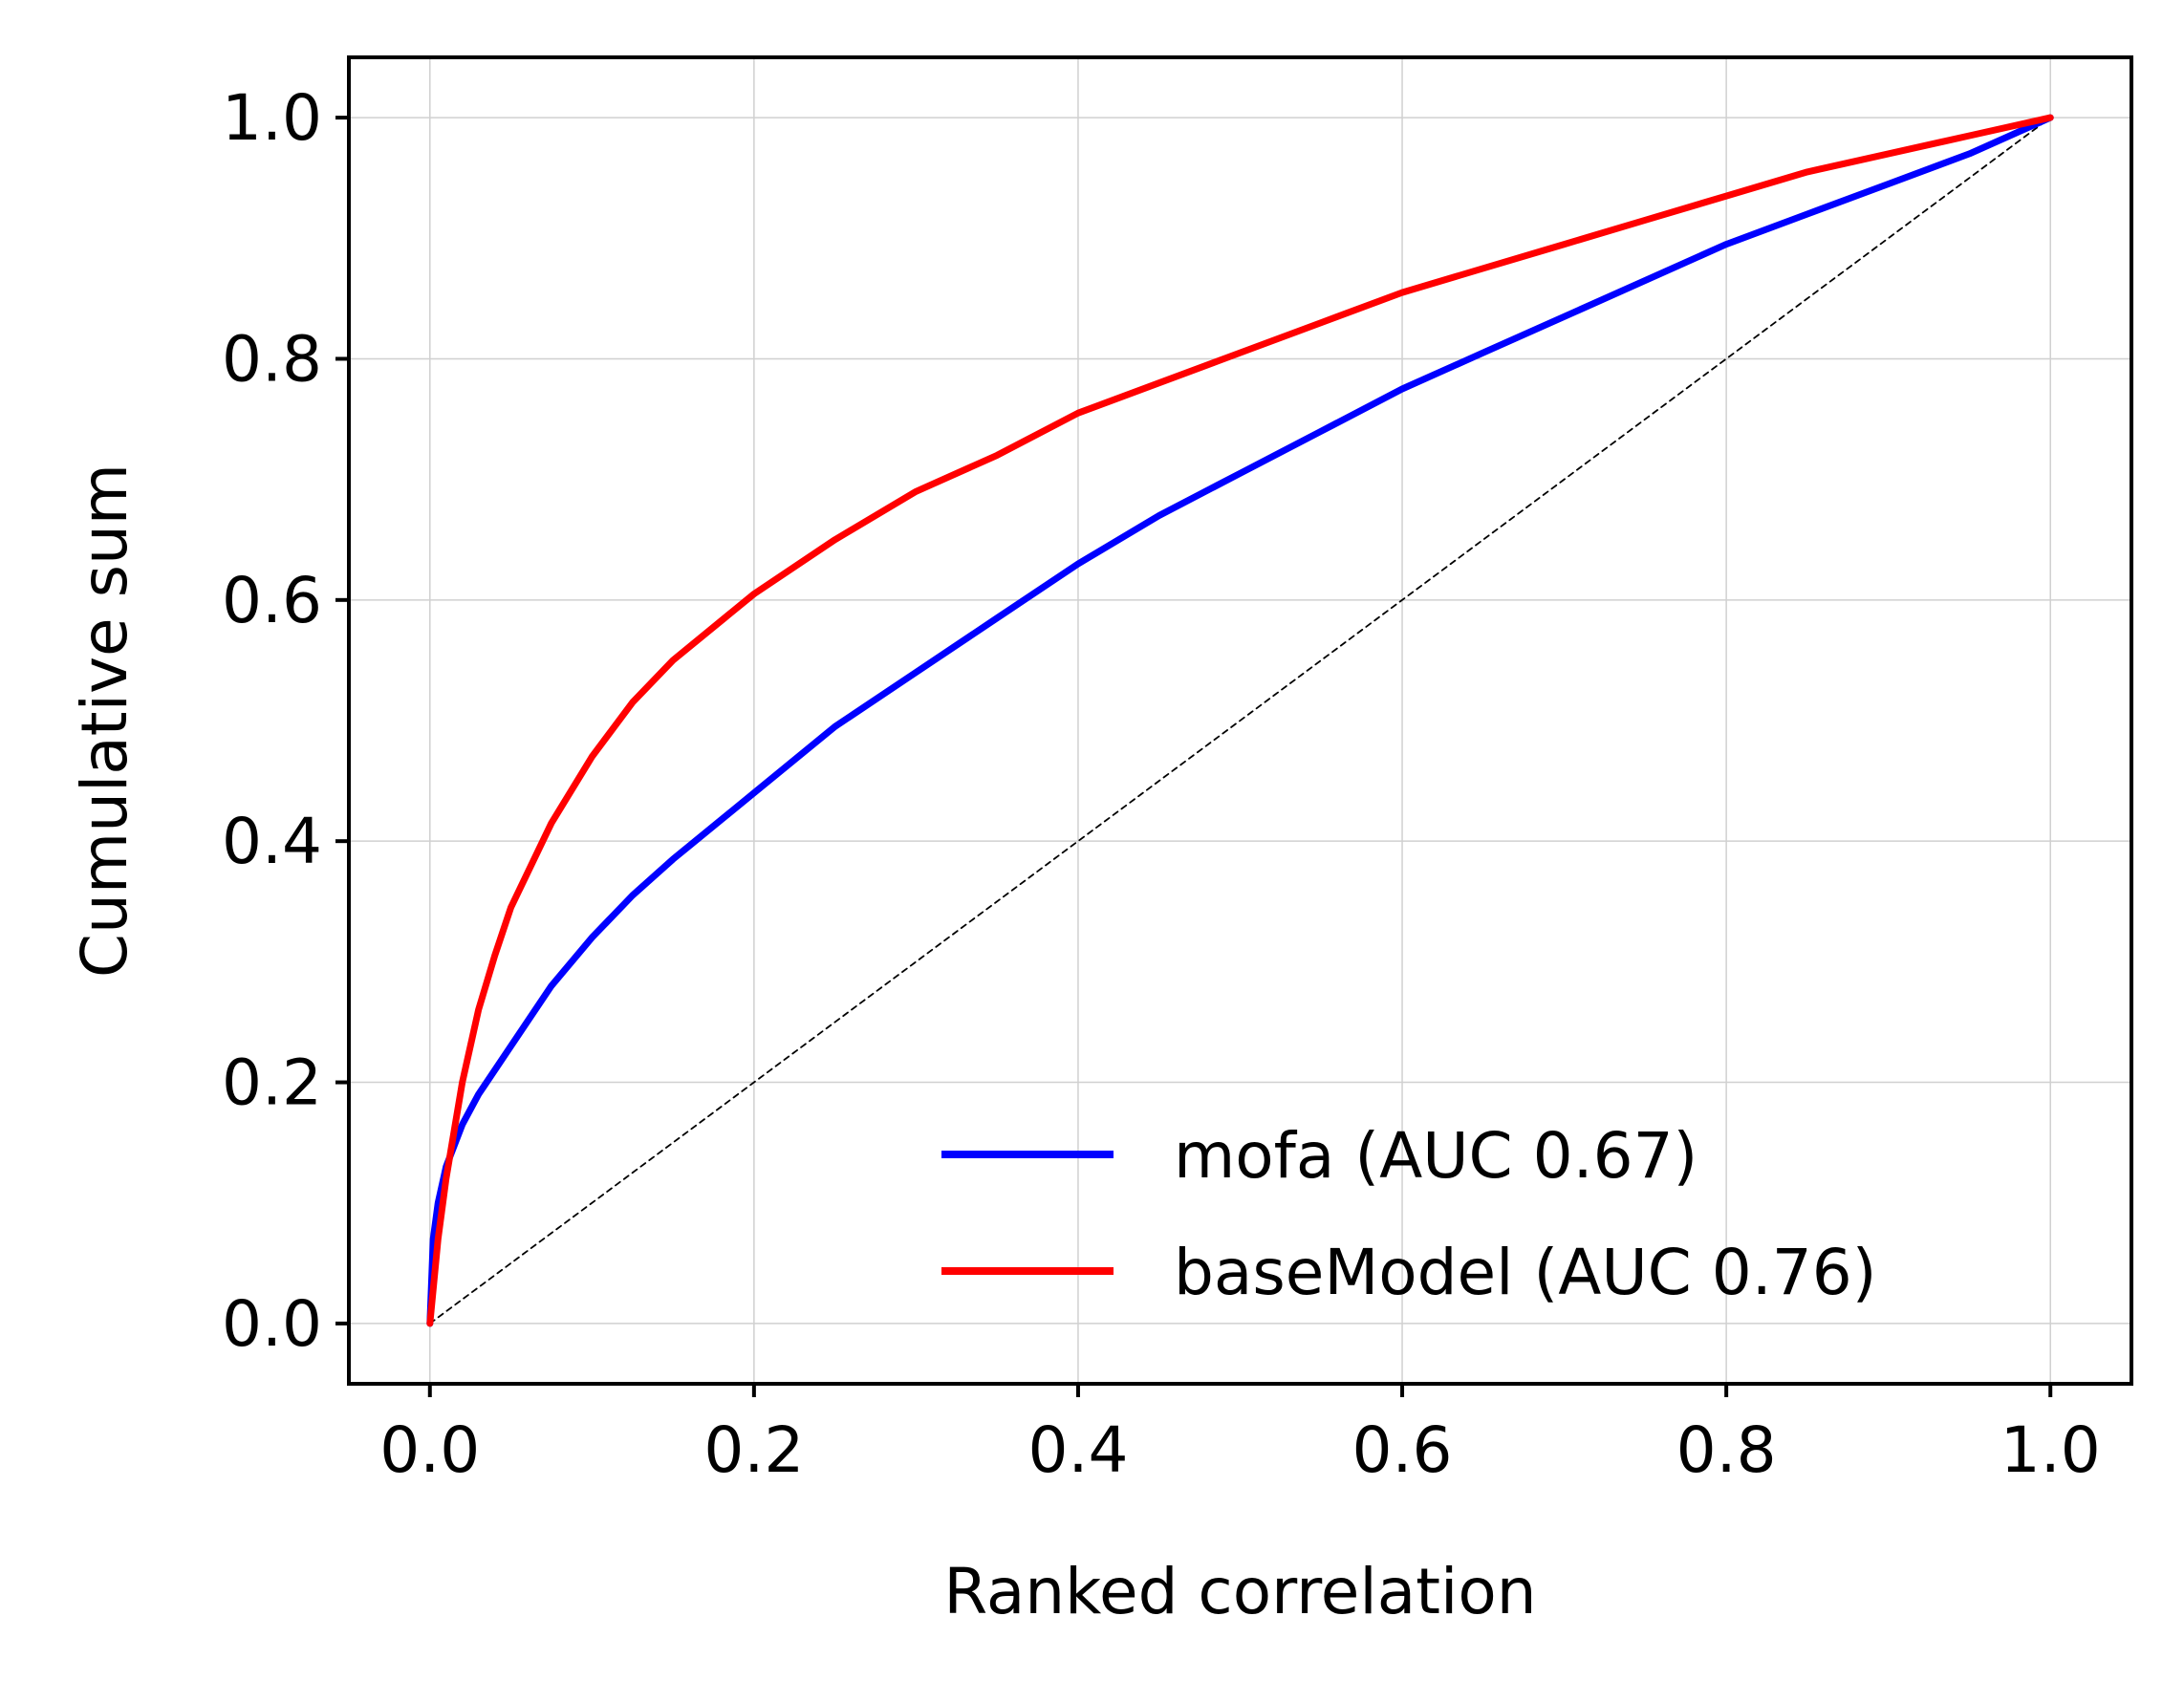  Describe the element at coordinates (1435, 1156) in the screenshot. I see `legend-label-mofa: mofa (AUC 0.67)` at that location.